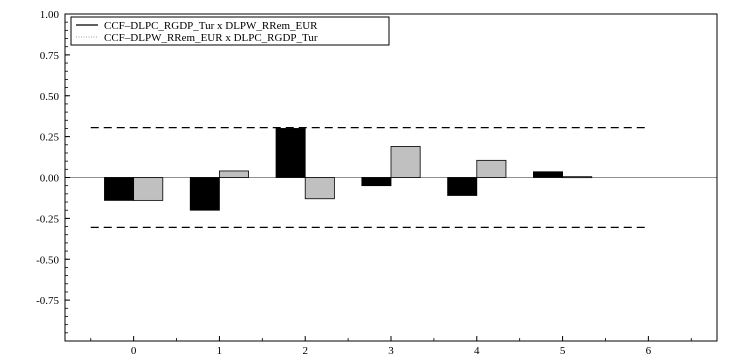 The width and height of the screenshot is (729, 356). What do you see at coordinates (134, 350) in the screenshot?
I see `x-tick-label: 0` at bounding box center [134, 350].